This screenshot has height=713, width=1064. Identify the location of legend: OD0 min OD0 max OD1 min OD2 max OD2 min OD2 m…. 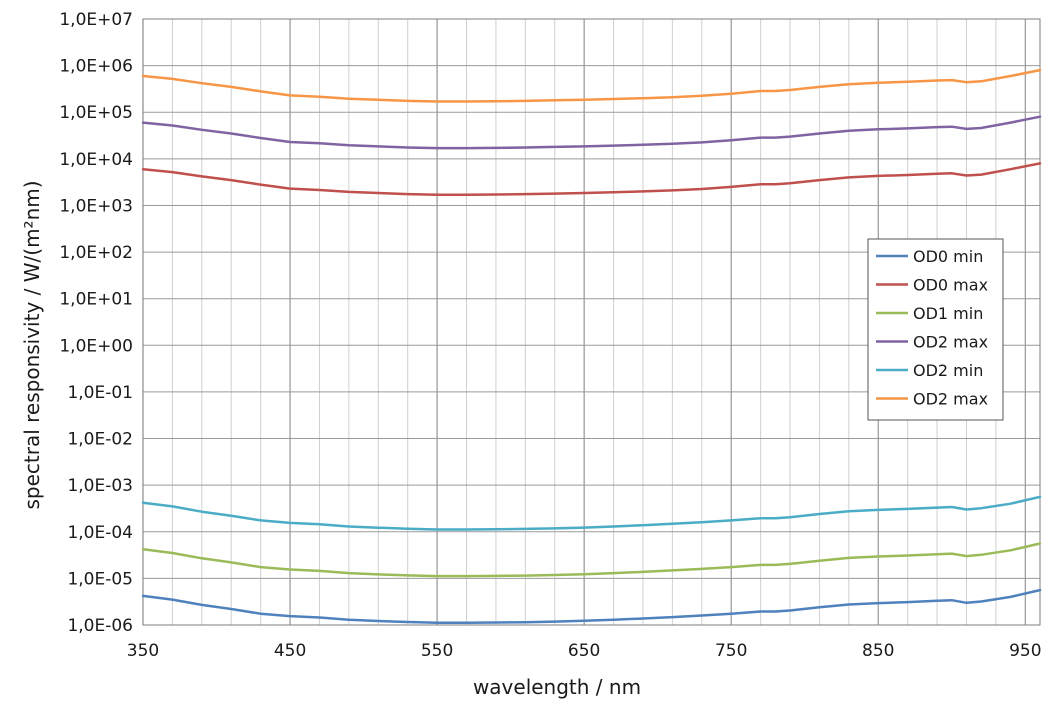
(935, 329).